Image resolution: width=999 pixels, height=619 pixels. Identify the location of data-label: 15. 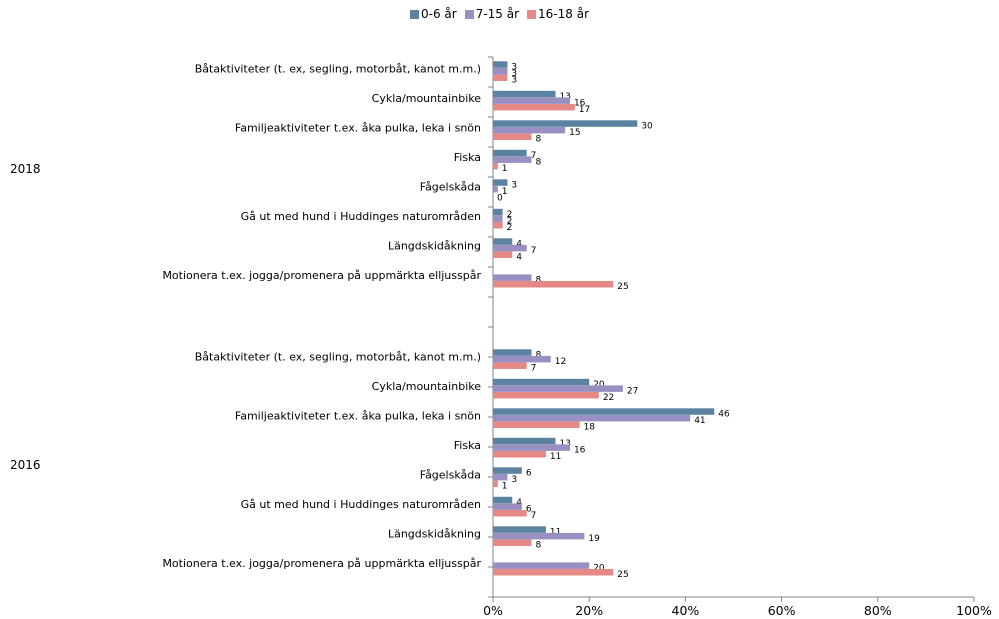
(574, 133).